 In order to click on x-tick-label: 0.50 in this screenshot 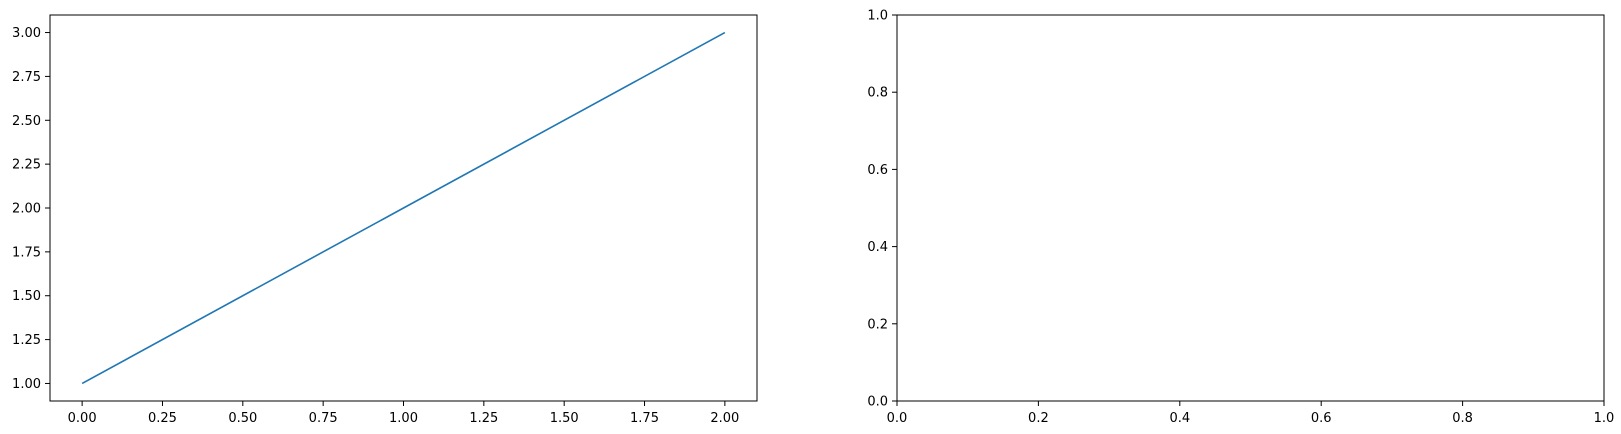, I will do `click(242, 418)`.